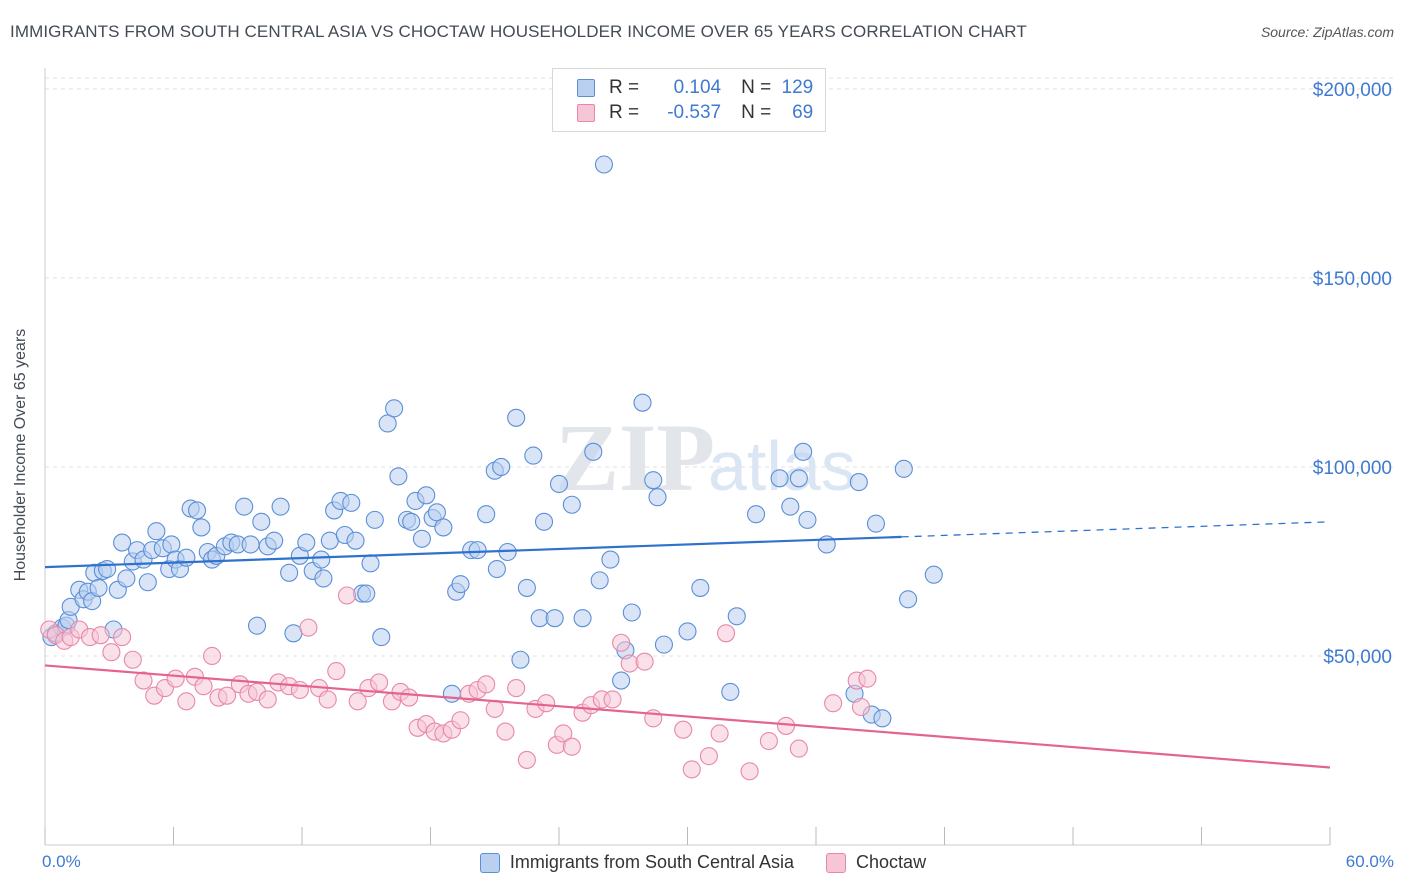  Describe the element at coordinates (635, 457) in the screenshot. I see `watermark-zip: ZIP` at that location.